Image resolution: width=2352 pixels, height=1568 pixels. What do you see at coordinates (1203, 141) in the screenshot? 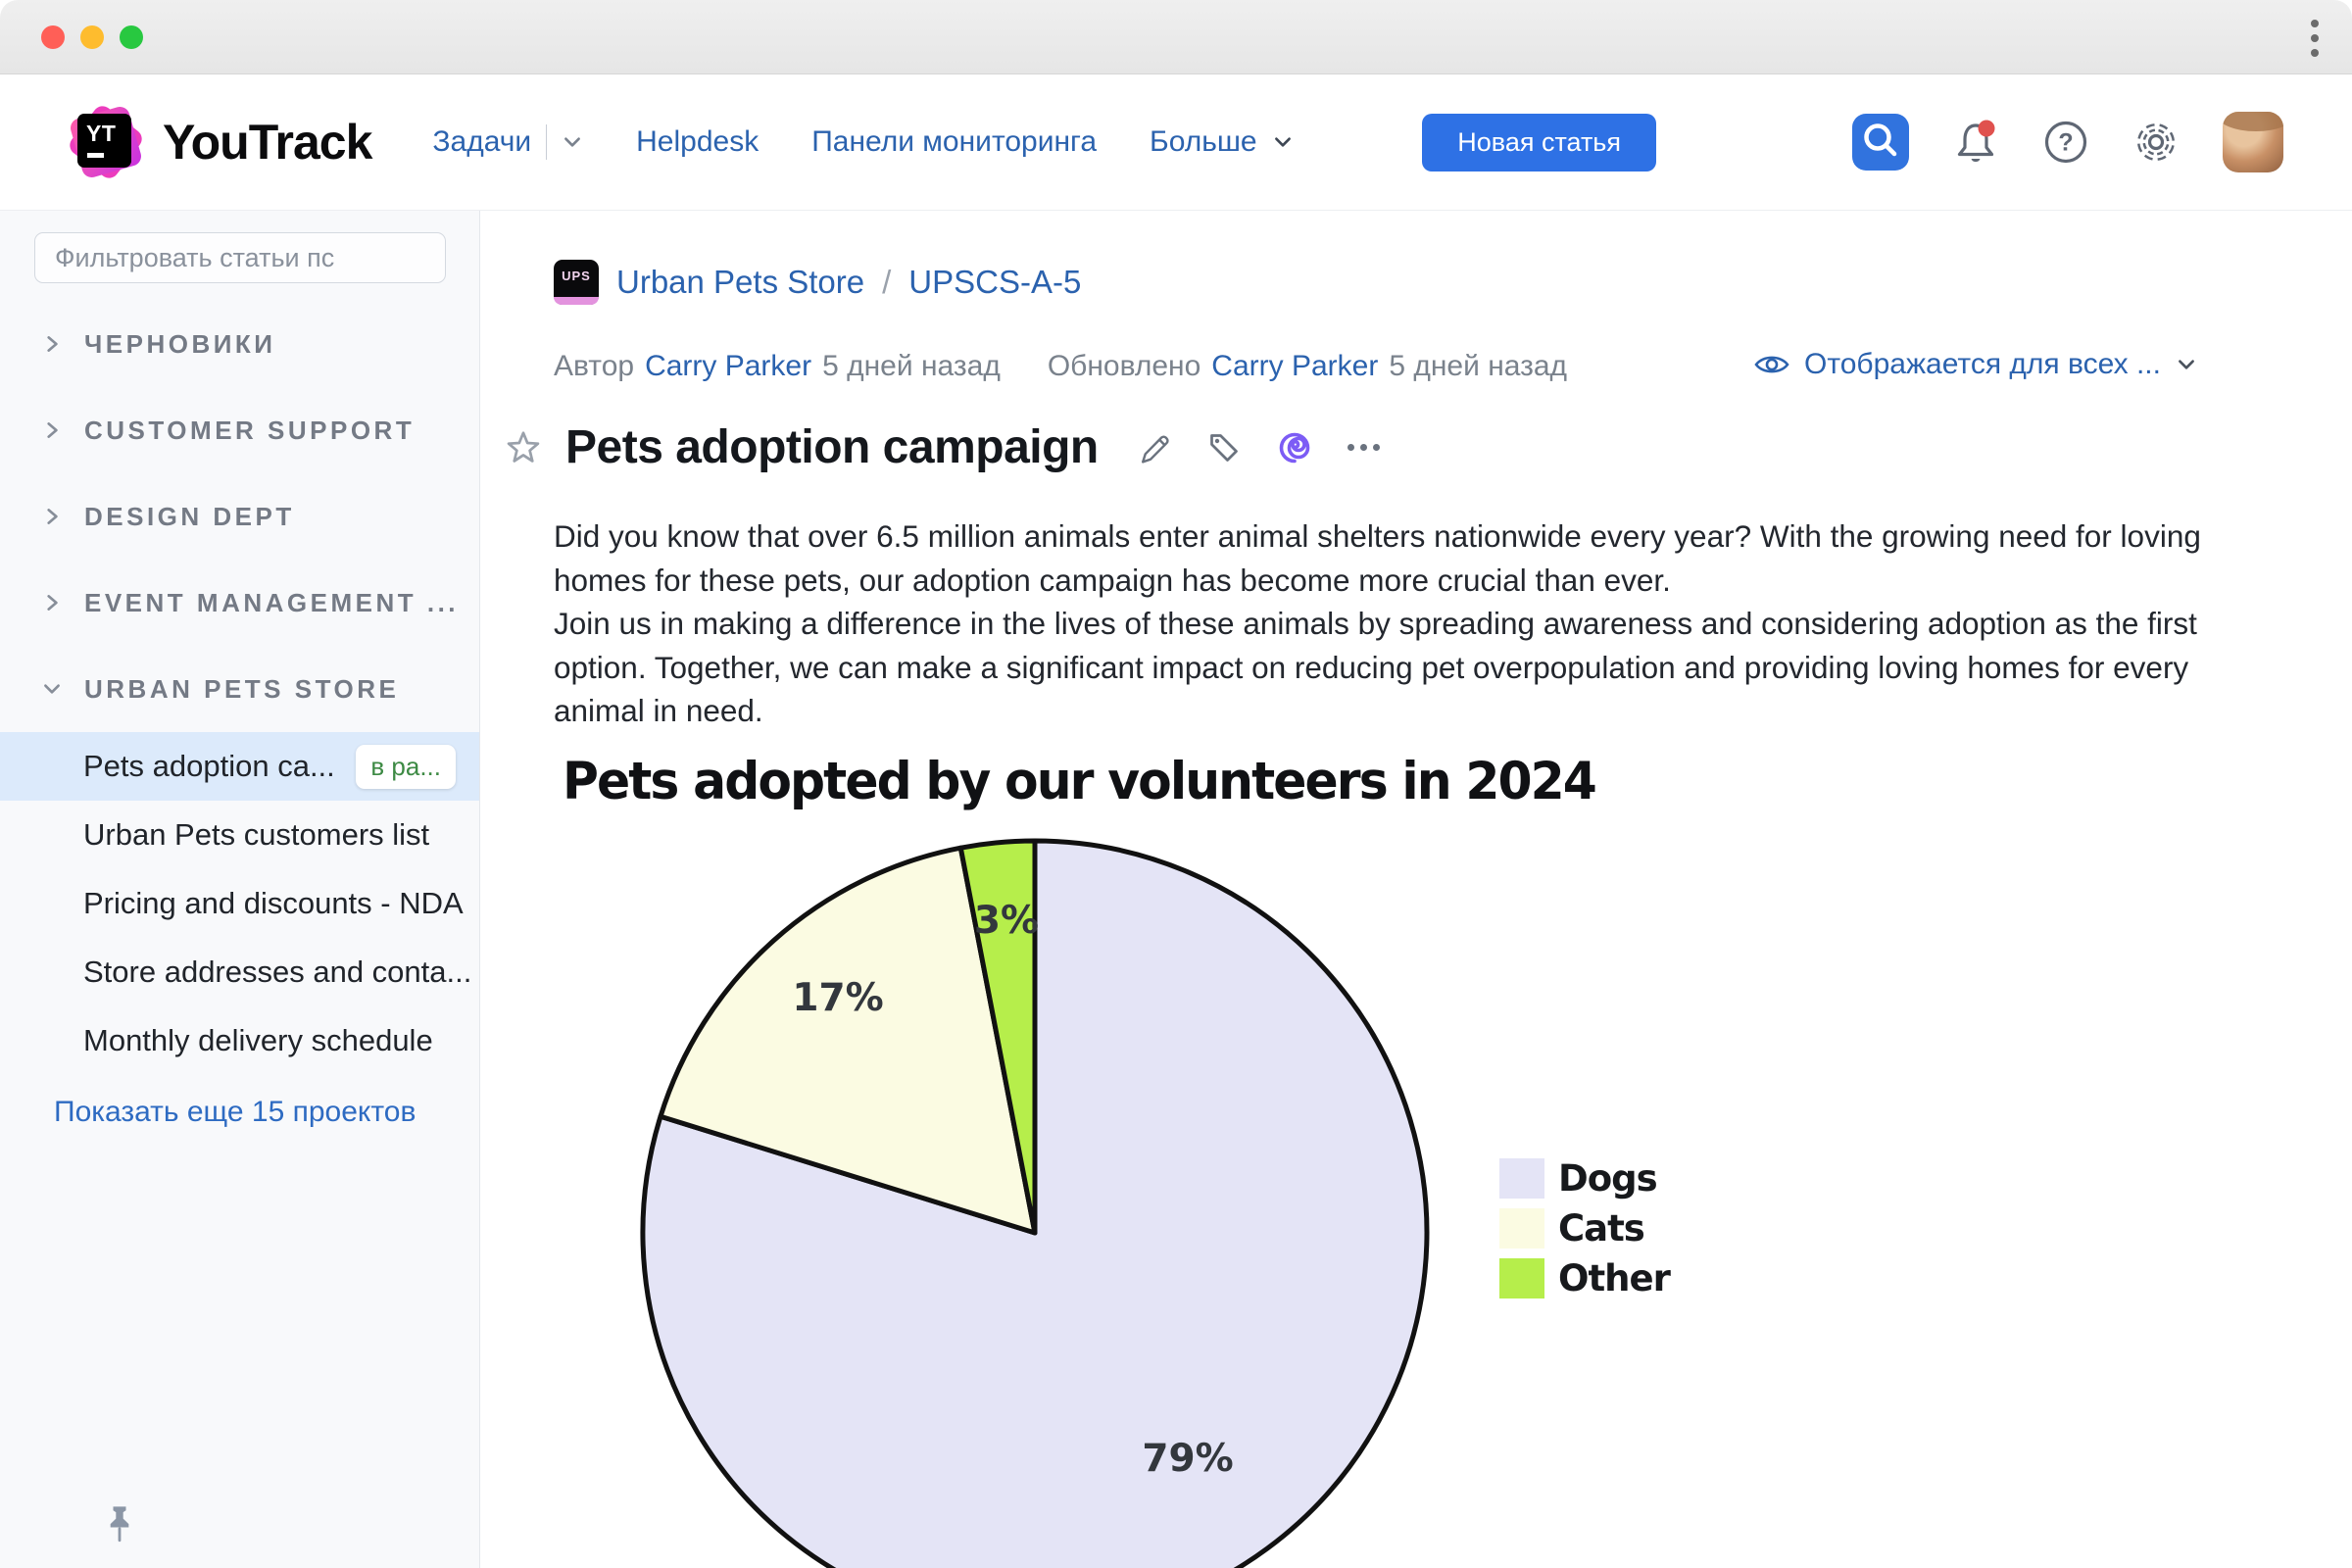
I see `nav-more-label: Больше` at bounding box center [1203, 141].